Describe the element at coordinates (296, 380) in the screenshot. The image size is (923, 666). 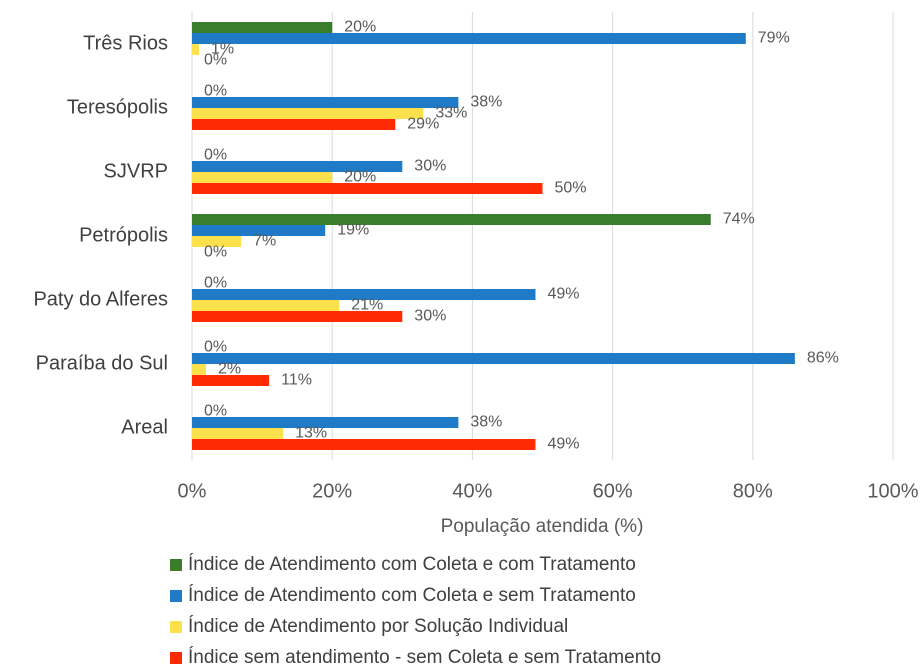
I see `data-label: 11%` at that location.